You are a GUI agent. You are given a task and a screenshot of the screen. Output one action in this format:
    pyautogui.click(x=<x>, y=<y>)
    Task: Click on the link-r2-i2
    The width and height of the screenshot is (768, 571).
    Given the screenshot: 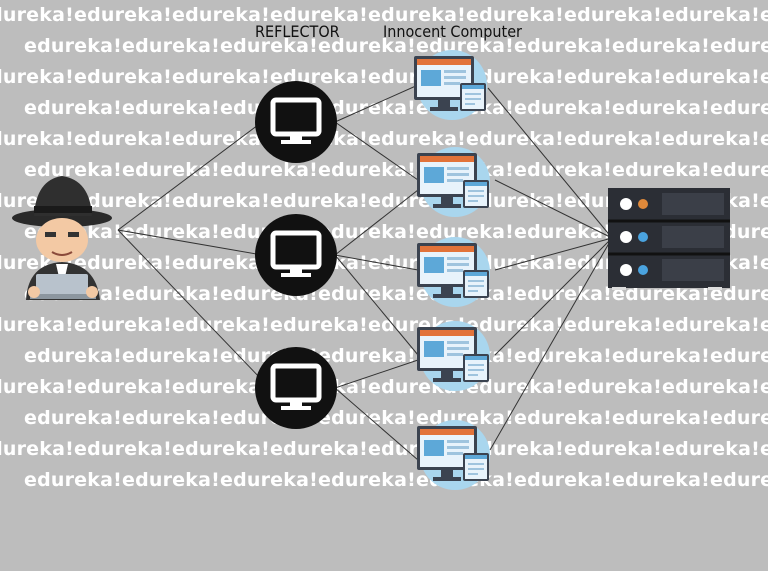 What is the action you would take?
    pyautogui.click(x=376, y=222)
    